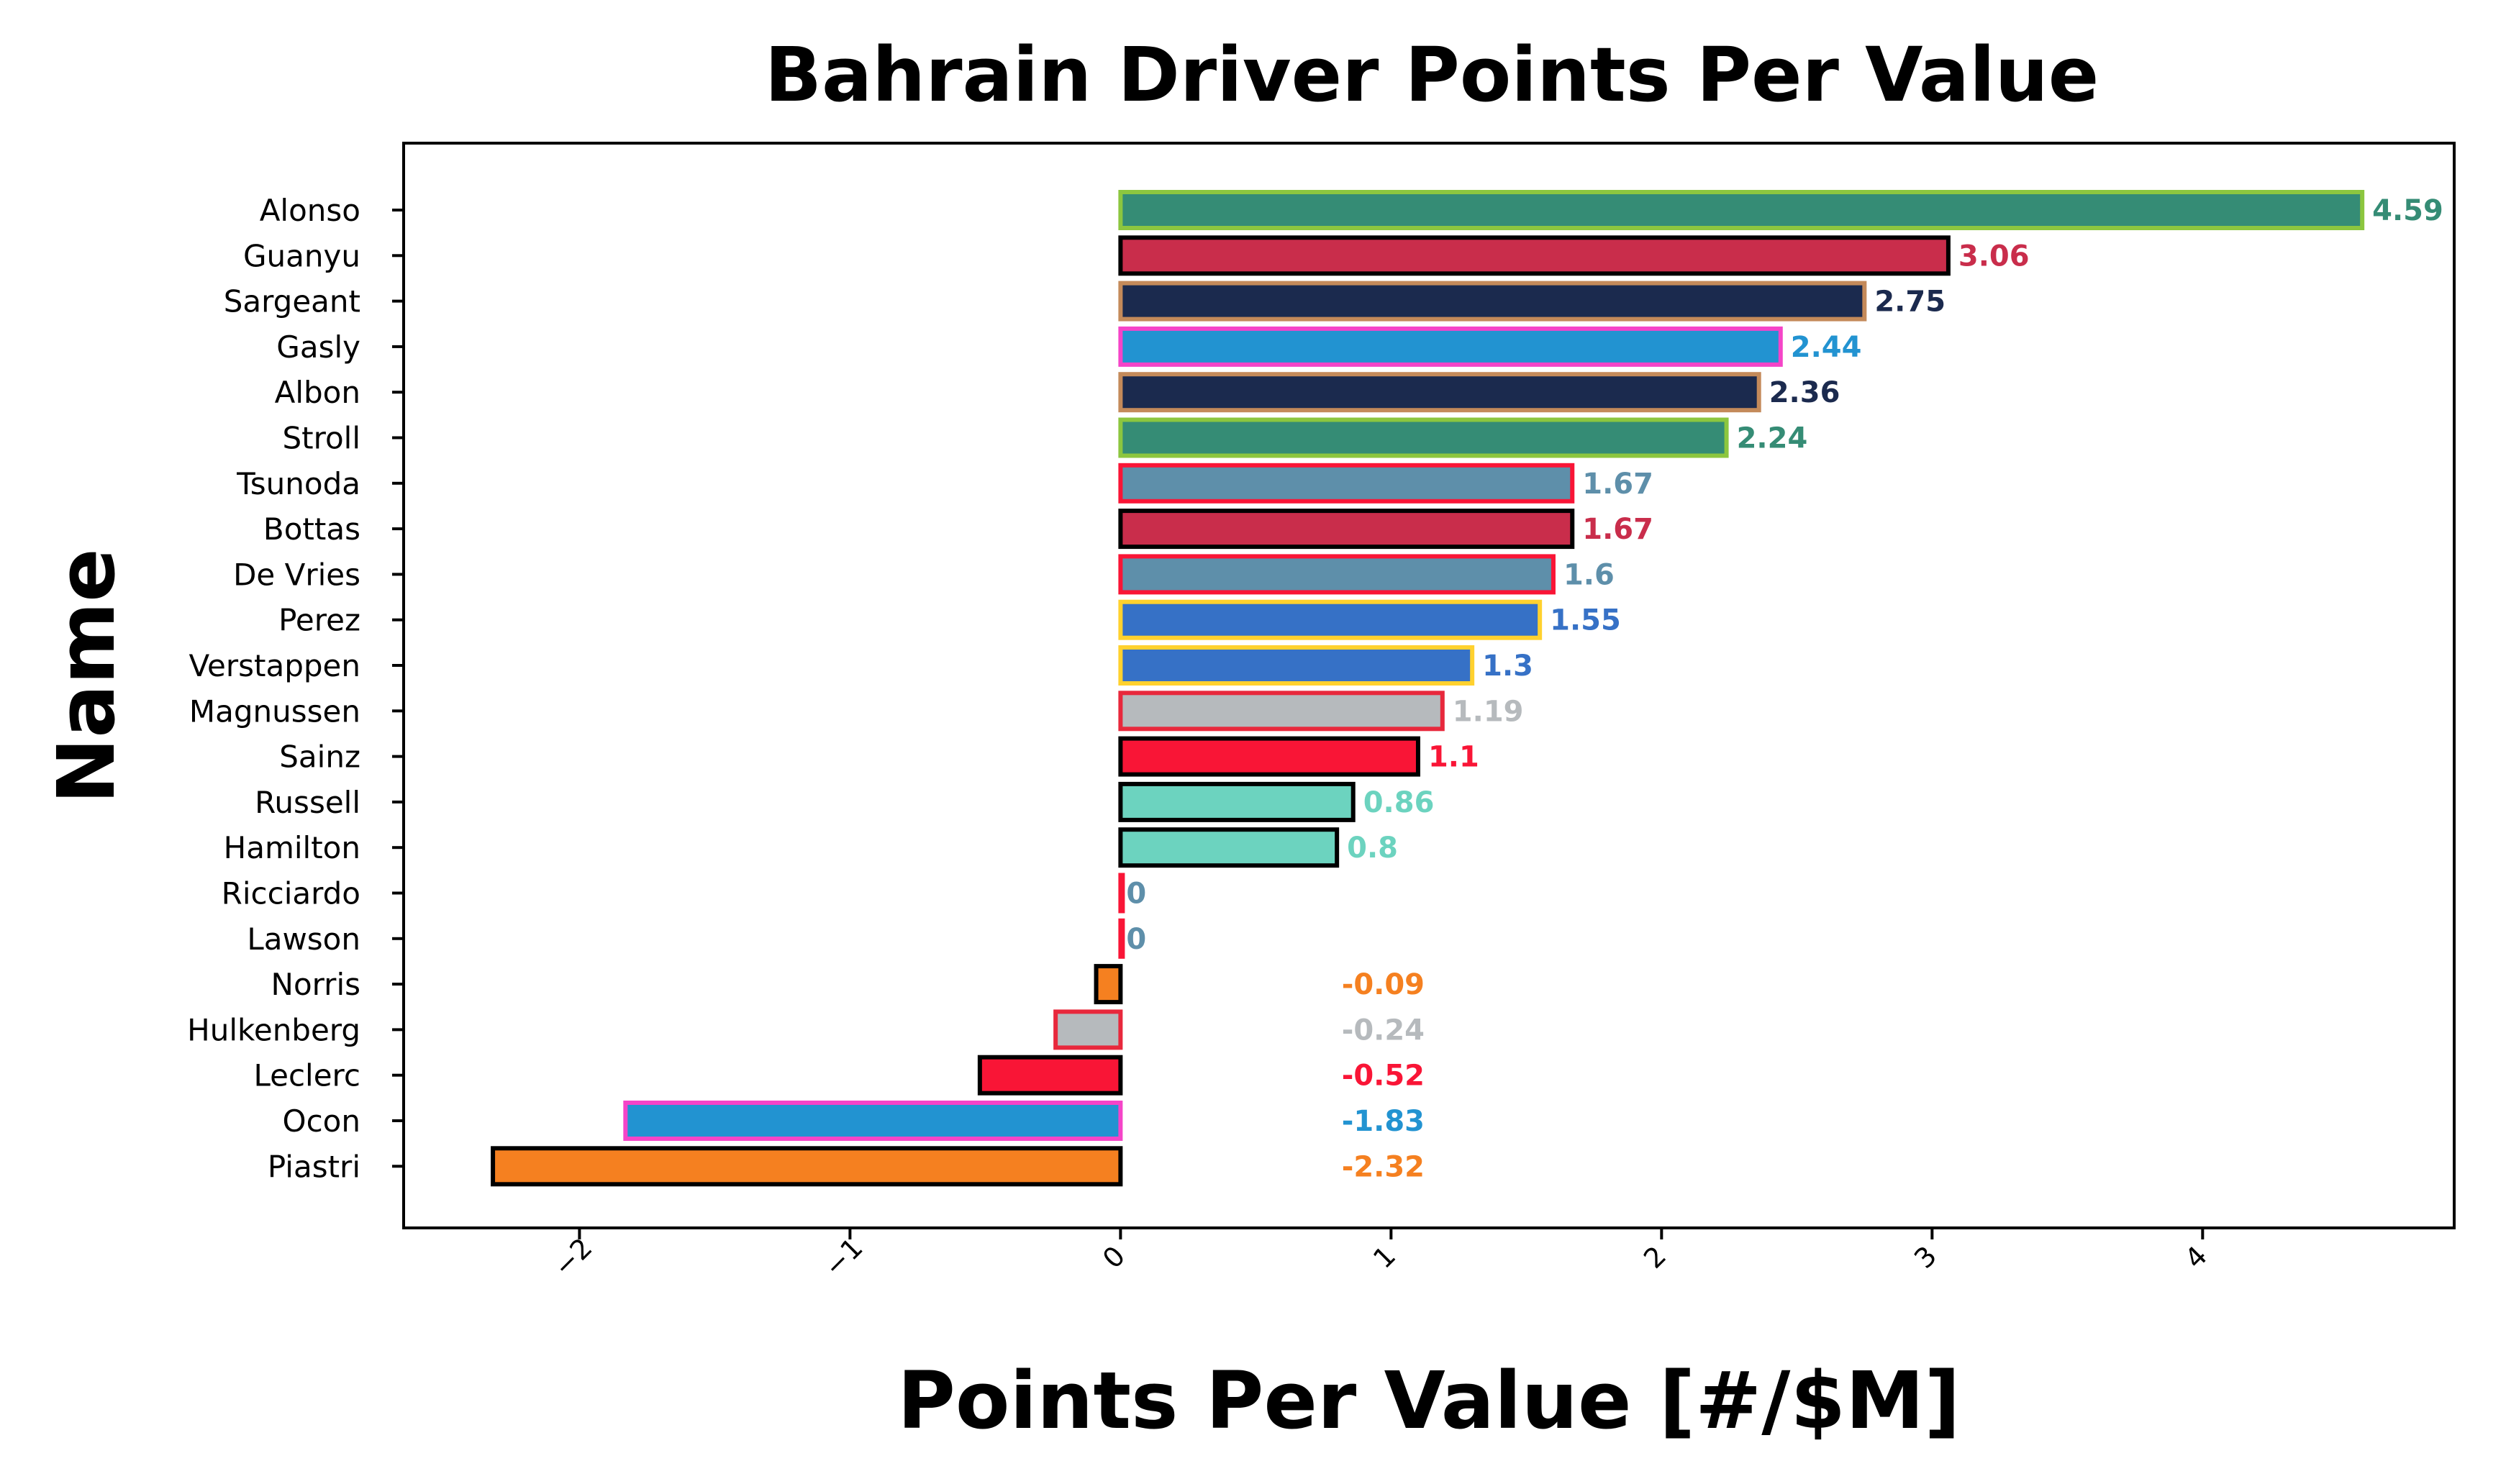 This screenshot has height=1484, width=2506. Describe the element at coordinates (1994, 256) in the screenshot. I see `data-label: 3.06` at that location.